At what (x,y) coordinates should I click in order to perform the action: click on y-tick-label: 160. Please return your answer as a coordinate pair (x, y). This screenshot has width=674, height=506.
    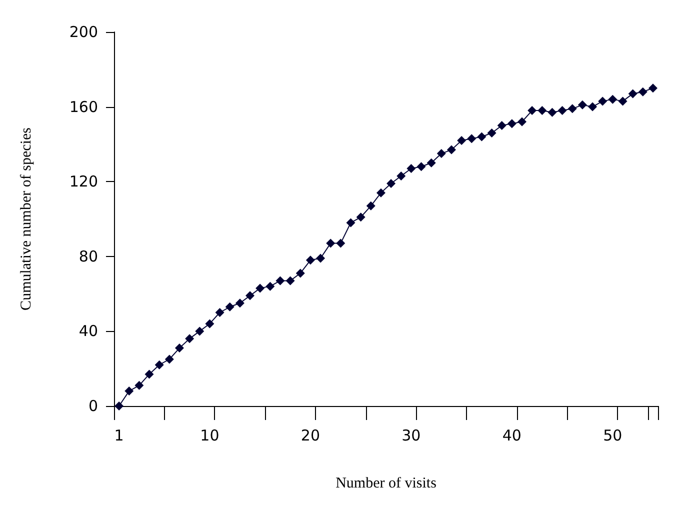
    Looking at the image, I should click on (83, 107).